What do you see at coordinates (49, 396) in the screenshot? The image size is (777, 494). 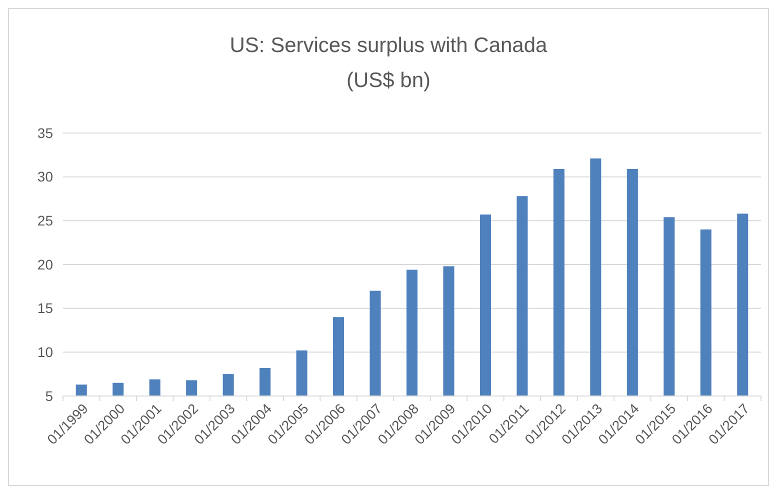 I see `y-tick-label: 5` at bounding box center [49, 396].